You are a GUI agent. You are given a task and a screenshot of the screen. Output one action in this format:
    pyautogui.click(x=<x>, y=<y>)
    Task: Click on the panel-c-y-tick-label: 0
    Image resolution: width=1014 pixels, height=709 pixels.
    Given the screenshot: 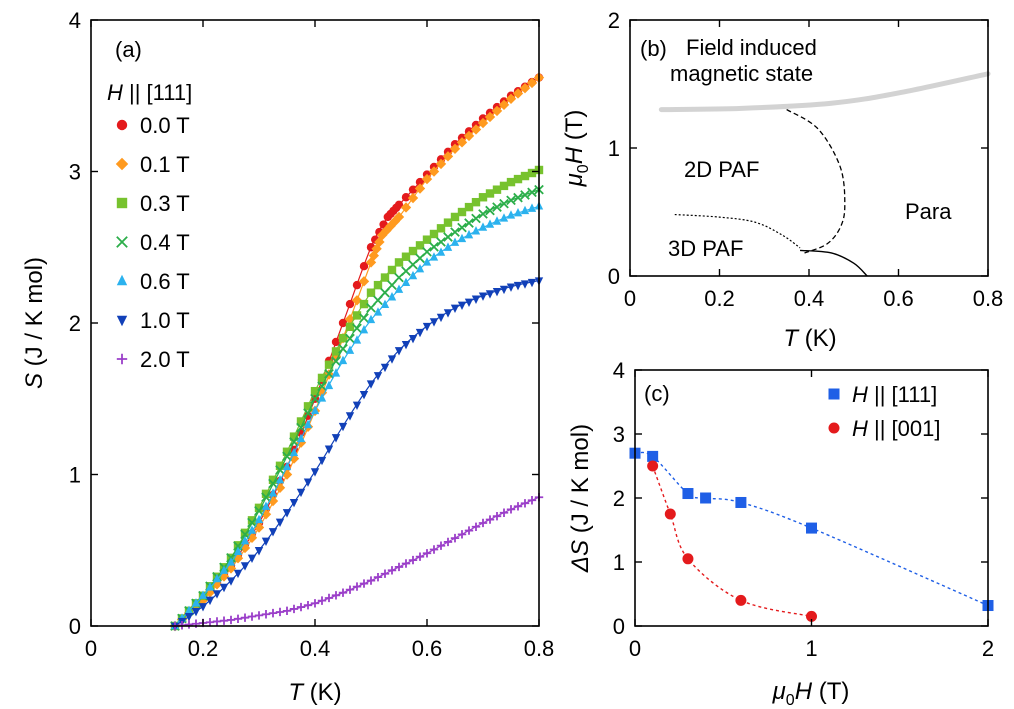 What is the action you would take?
    pyautogui.click(x=619, y=626)
    